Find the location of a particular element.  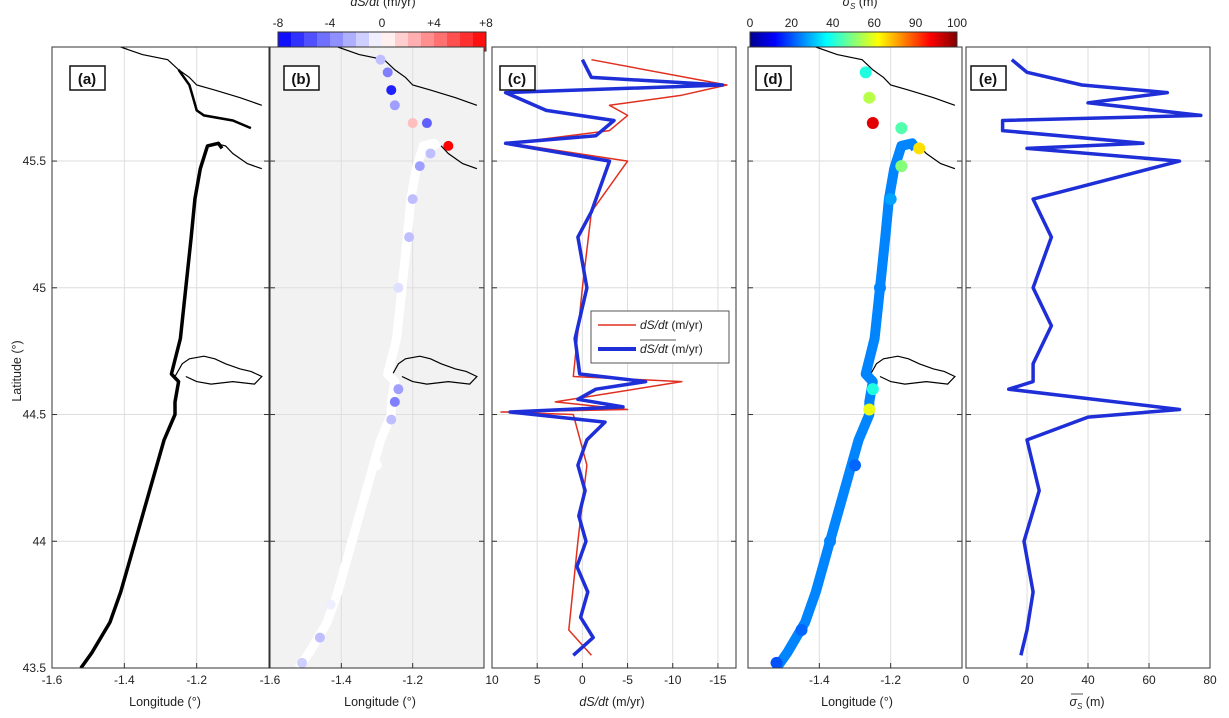

colorbar-sigma-title: σS (m) is located at coordinates (859, 5).